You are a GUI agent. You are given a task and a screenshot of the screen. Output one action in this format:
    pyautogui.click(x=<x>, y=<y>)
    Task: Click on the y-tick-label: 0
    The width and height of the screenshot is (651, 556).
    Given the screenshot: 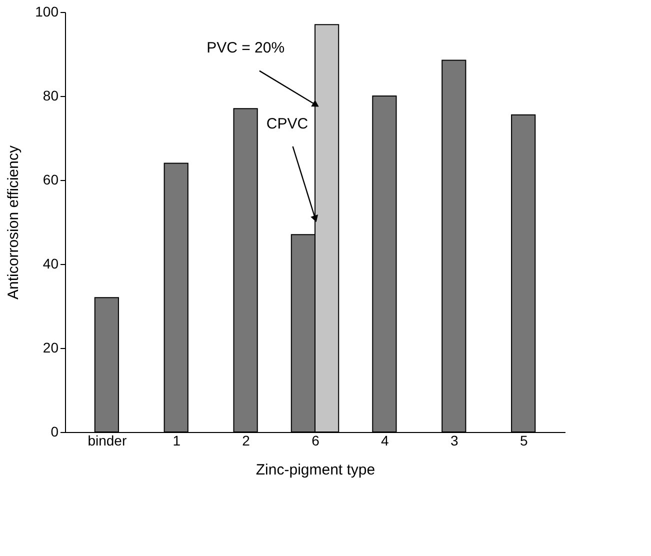 What is the action you would take?
    pyautogui.click(x=54, y=432)
    